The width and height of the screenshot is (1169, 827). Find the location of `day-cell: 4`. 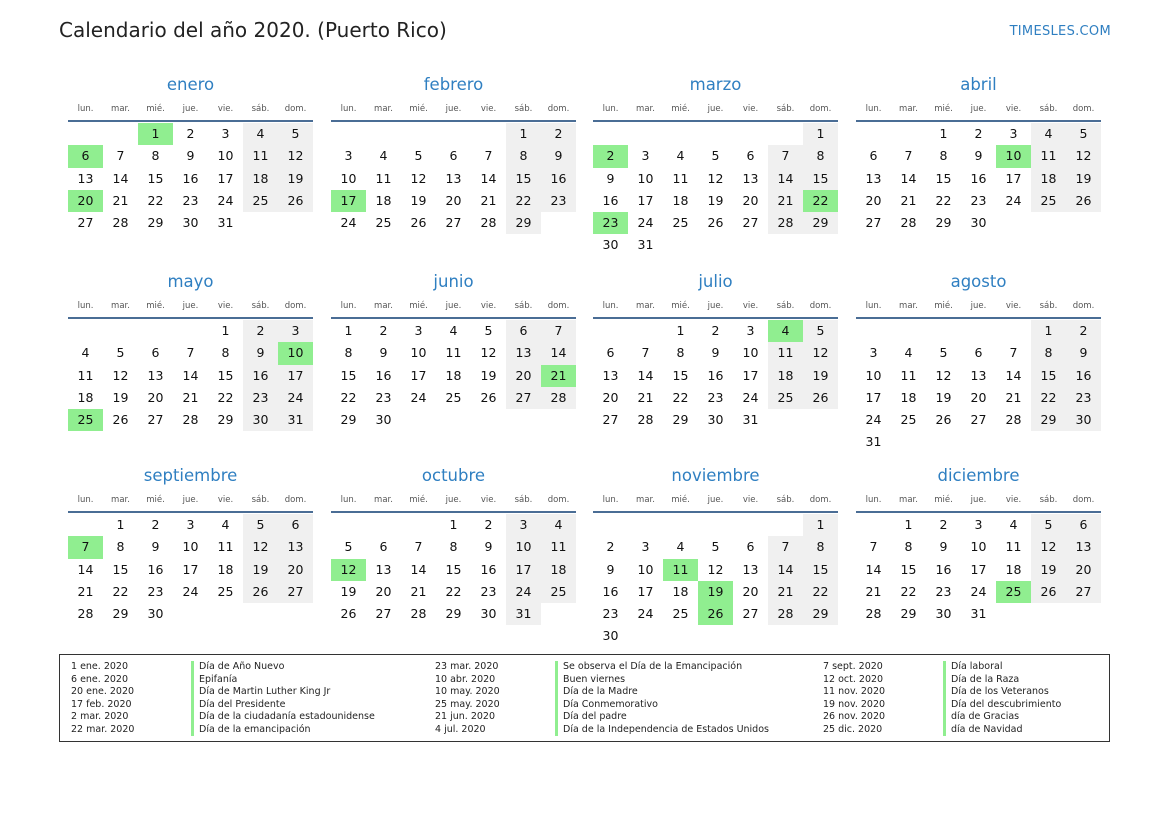

day-cell: 4 is located at coordinates (680, 156).